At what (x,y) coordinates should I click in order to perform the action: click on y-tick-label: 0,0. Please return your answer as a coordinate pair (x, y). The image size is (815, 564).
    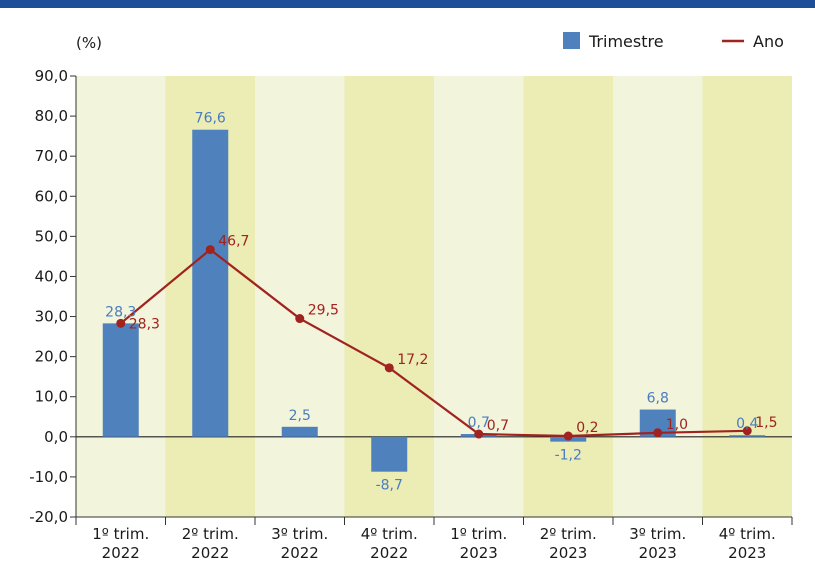
    Looking at the image, I should click on (56, 437).